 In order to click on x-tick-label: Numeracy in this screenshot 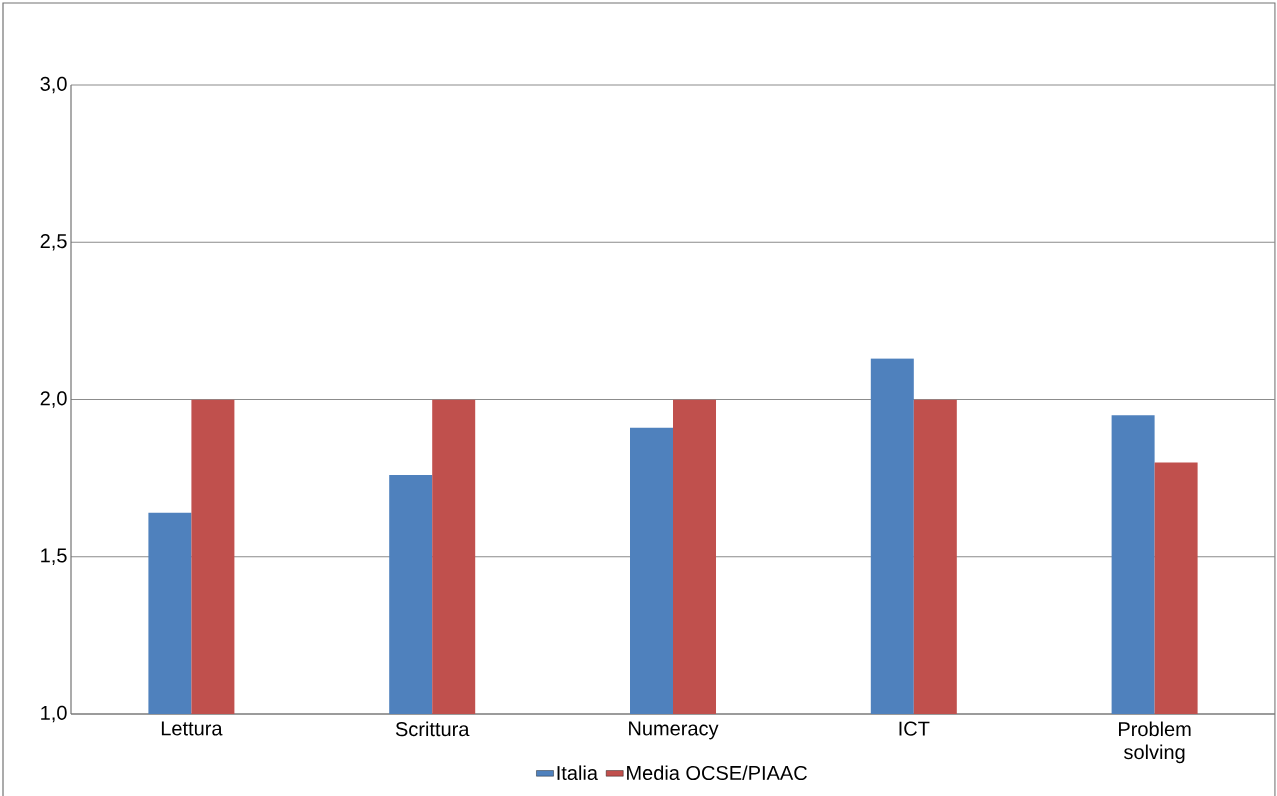, I will do `click(674, 730)`.